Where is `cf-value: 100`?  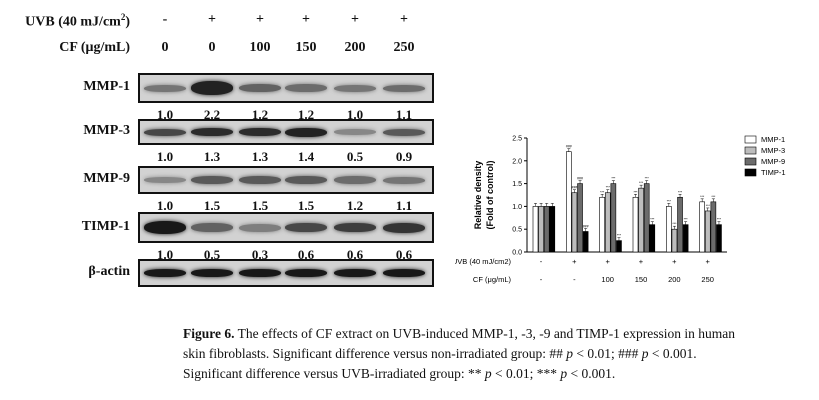 cf-value: 100 is located at coordinates (260, 47).